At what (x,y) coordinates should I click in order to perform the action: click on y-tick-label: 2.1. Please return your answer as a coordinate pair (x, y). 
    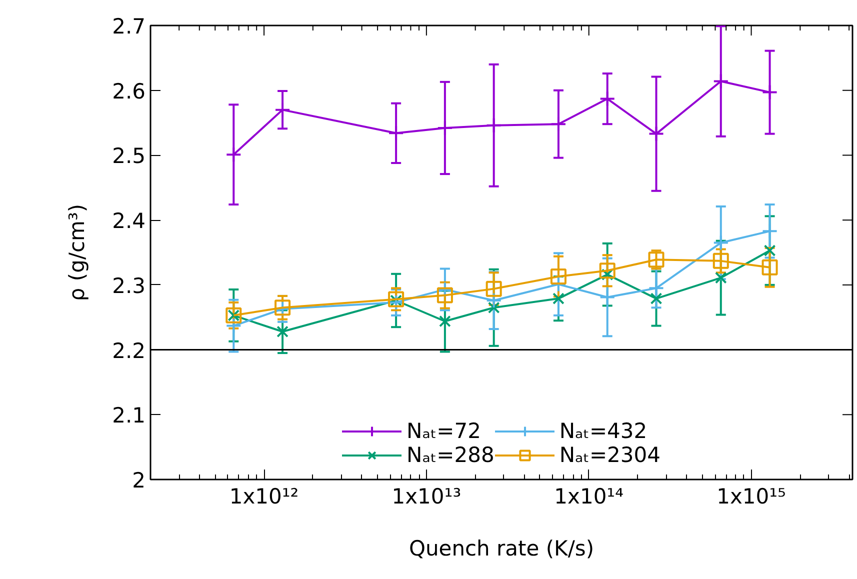
    Looking at the image, I should click on (129, 416).